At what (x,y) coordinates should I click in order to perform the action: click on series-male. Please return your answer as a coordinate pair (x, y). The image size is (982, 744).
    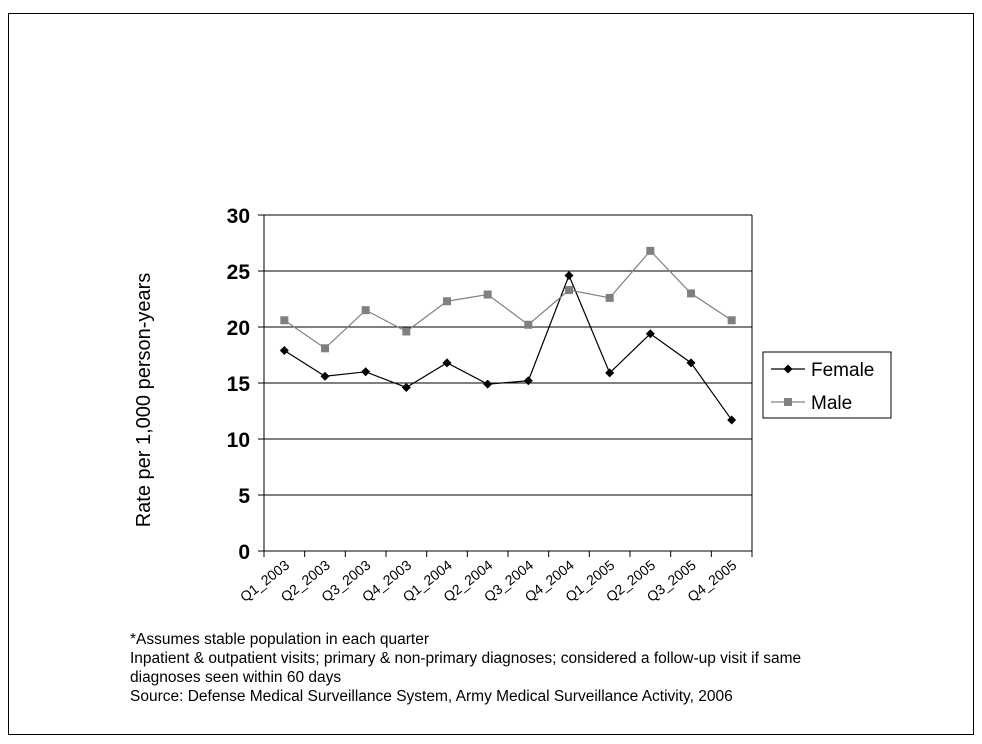
    Looking at the image, I should click on (508, 299).